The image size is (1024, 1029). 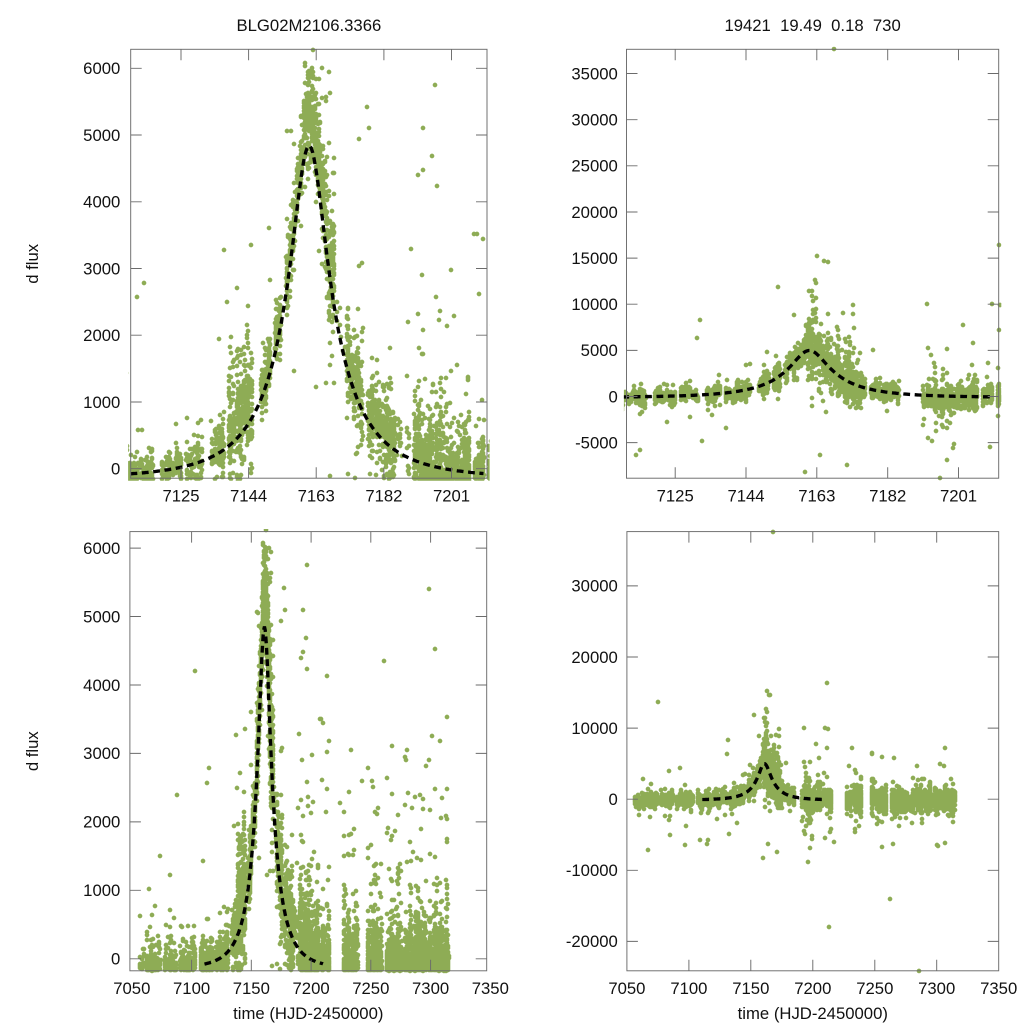 I want to click on svg-text: 15000, so click(x=594, y=258).